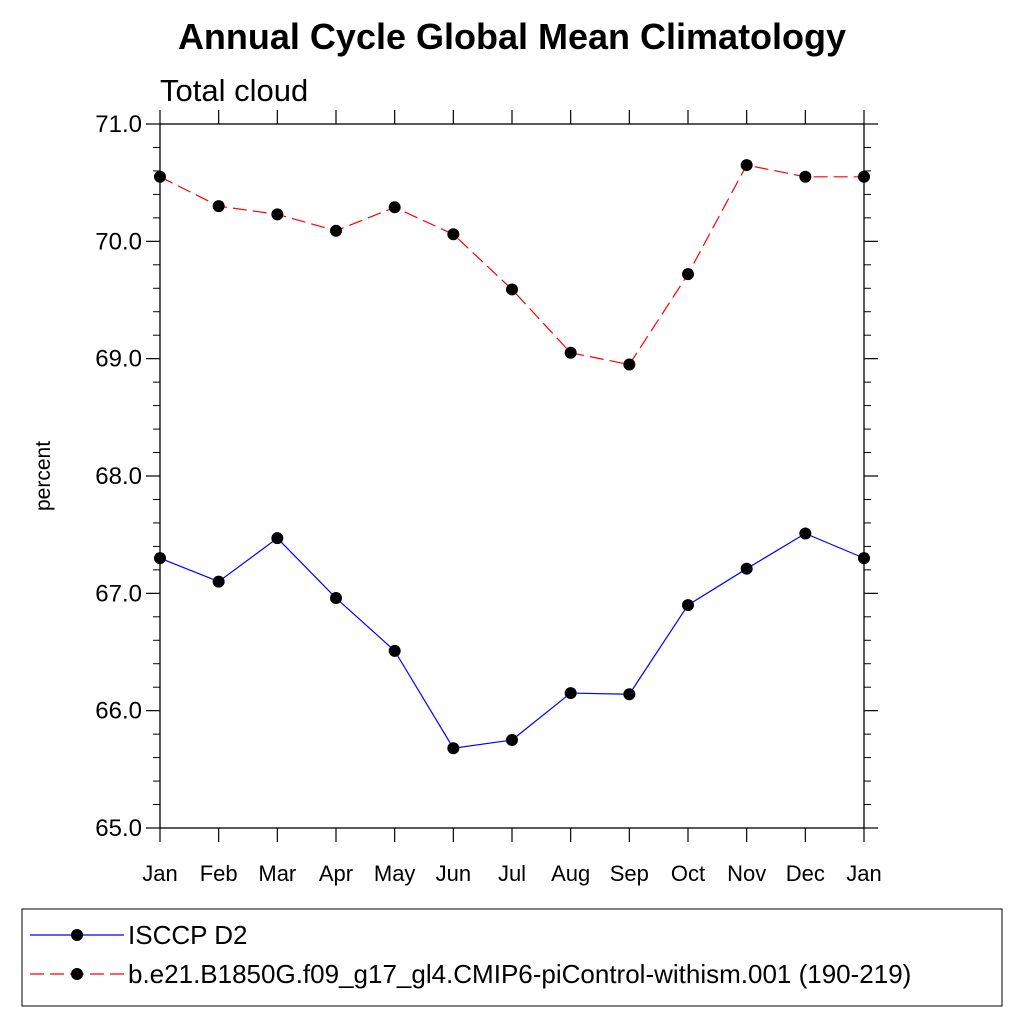 This screenshot has height=1024, width=1024. Describe the element at coordinates (277, 873) in the screenshot. I see `x-tick-label: Mar` at that location.